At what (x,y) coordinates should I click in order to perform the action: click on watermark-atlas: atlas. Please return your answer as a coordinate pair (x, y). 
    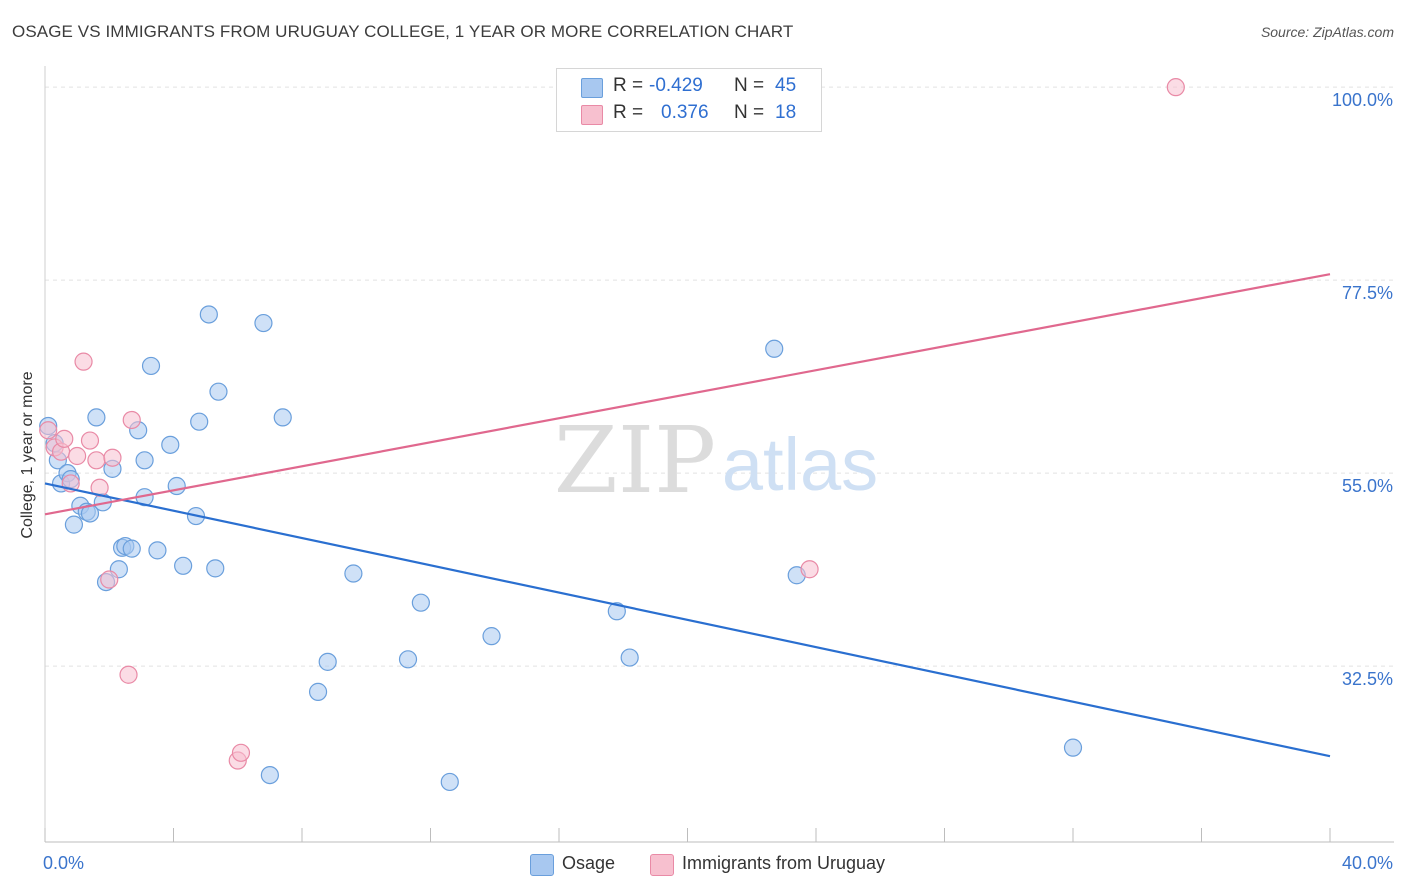
    Looking at the image, I should click on (800, 464).